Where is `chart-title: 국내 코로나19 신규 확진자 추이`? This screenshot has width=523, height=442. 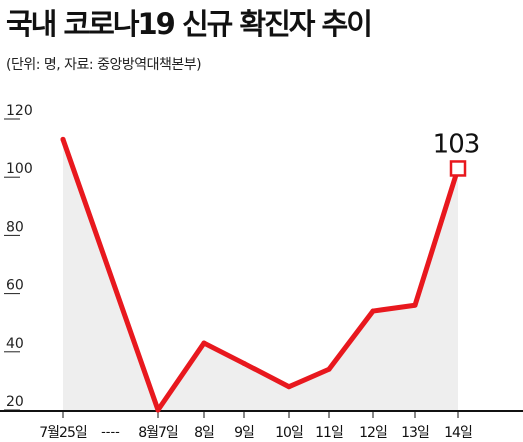
chart-title: 국내 코로나19 신규 확진자 추이 is located at coordinates (189, 24).